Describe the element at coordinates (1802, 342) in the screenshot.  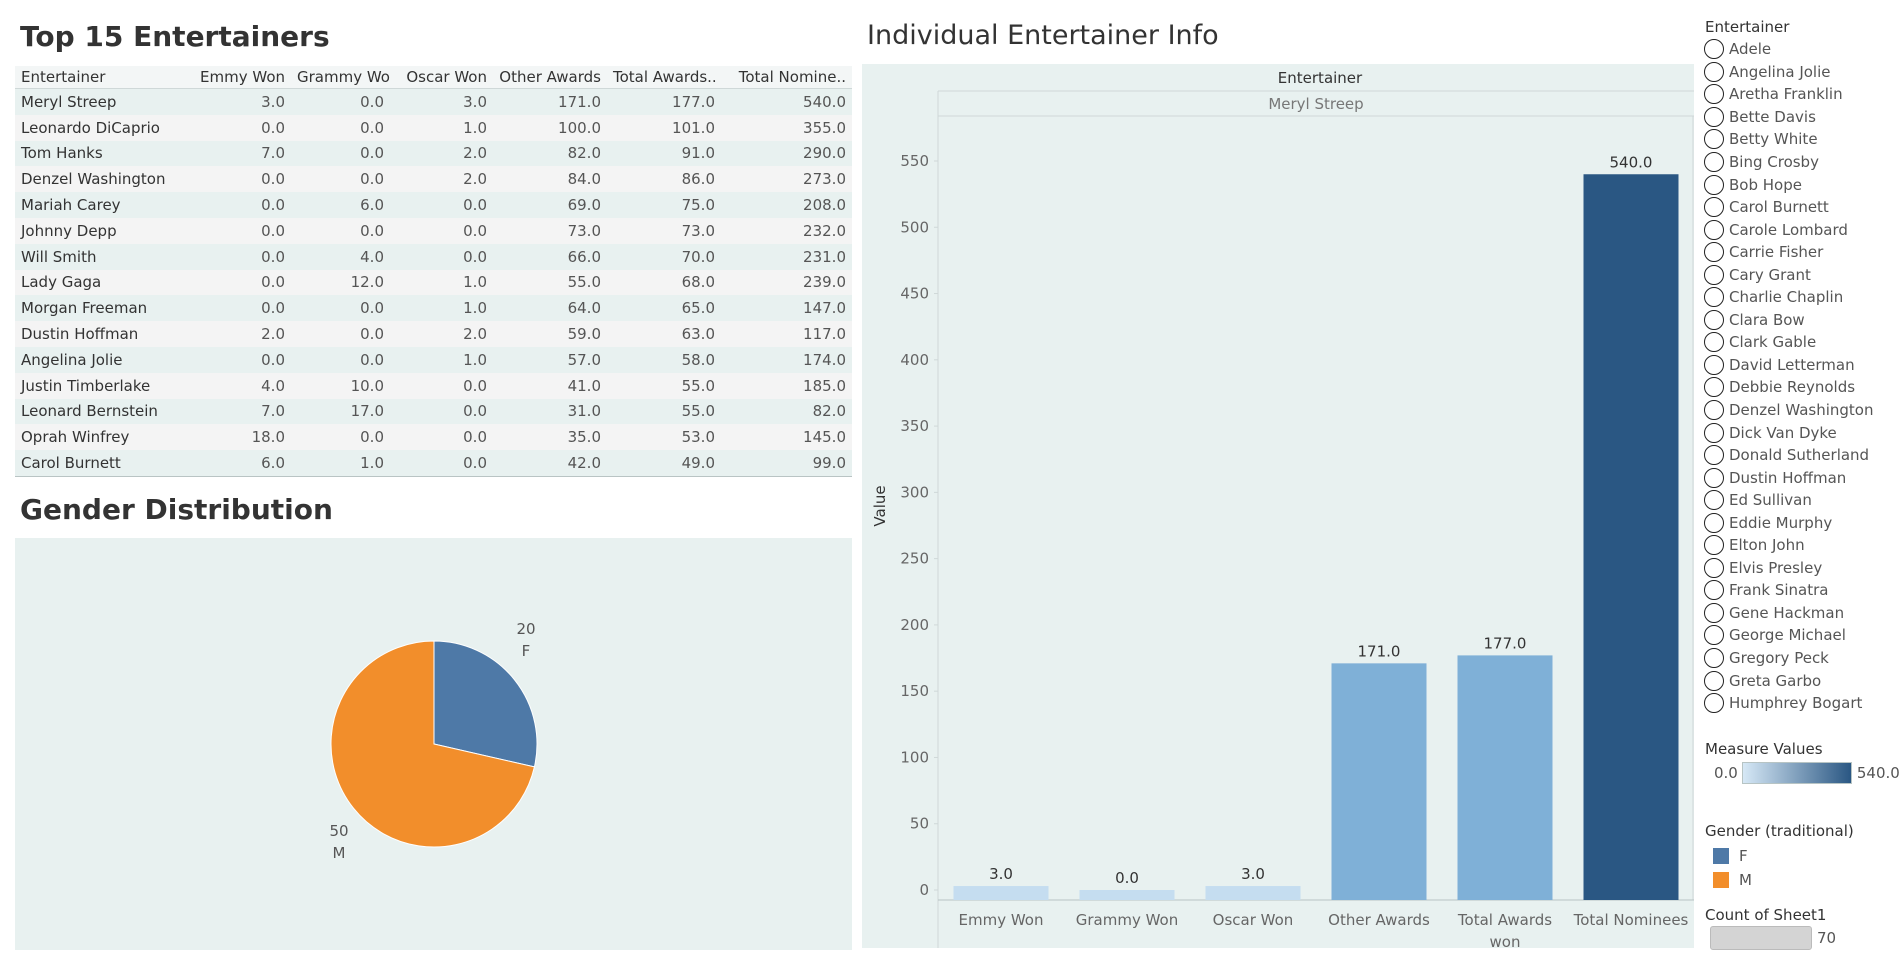
I see `entertainer-radio-option: Clark Gable` at that location.